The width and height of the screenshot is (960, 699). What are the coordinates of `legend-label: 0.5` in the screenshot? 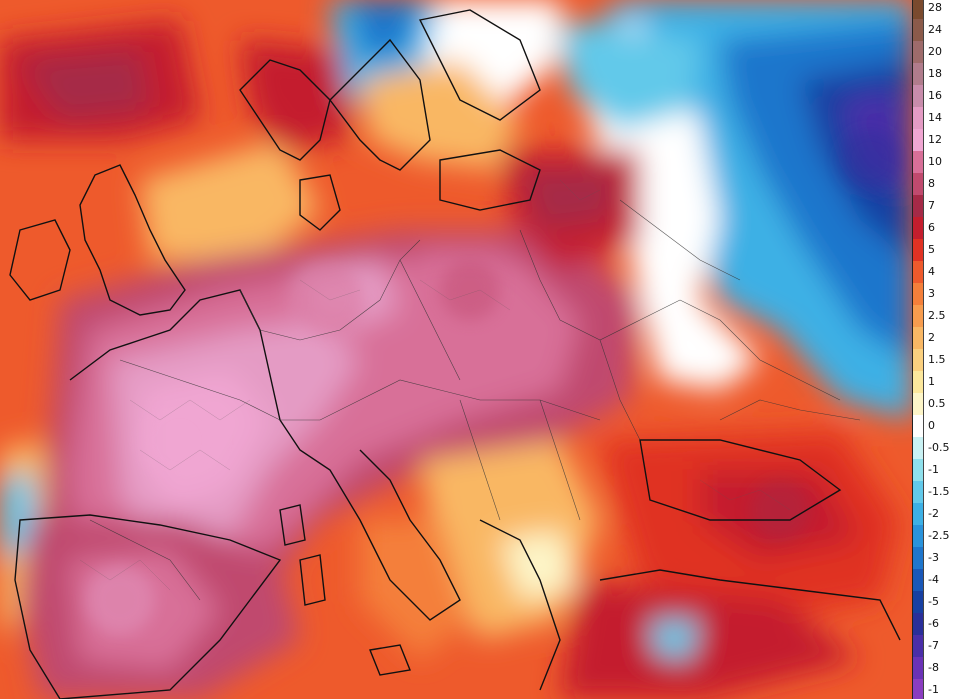 It's located at (937, 403).